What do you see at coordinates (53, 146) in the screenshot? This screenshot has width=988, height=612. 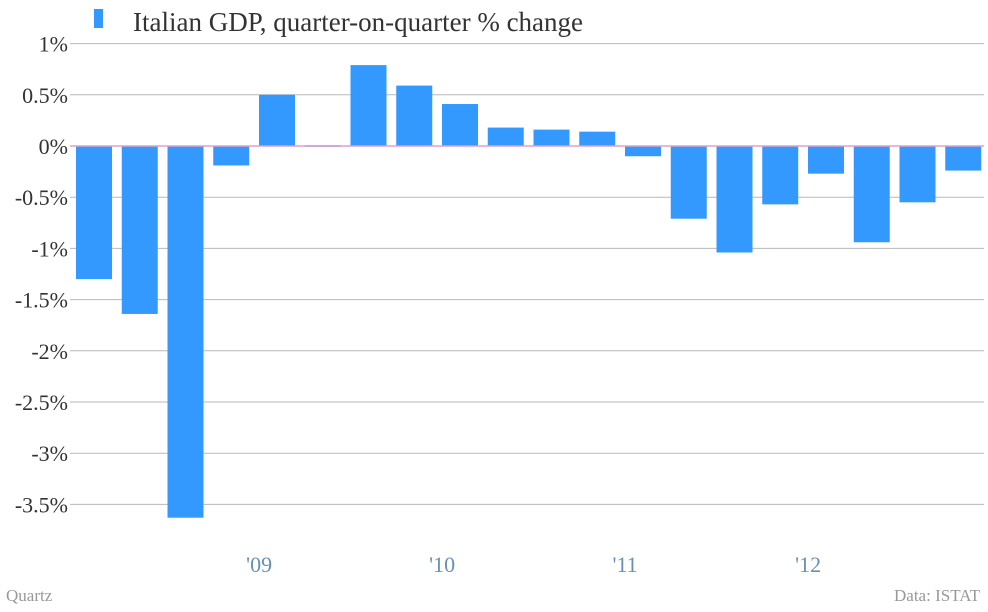 I see `y-tick-label: 0%` at bounding box center [53, 146].